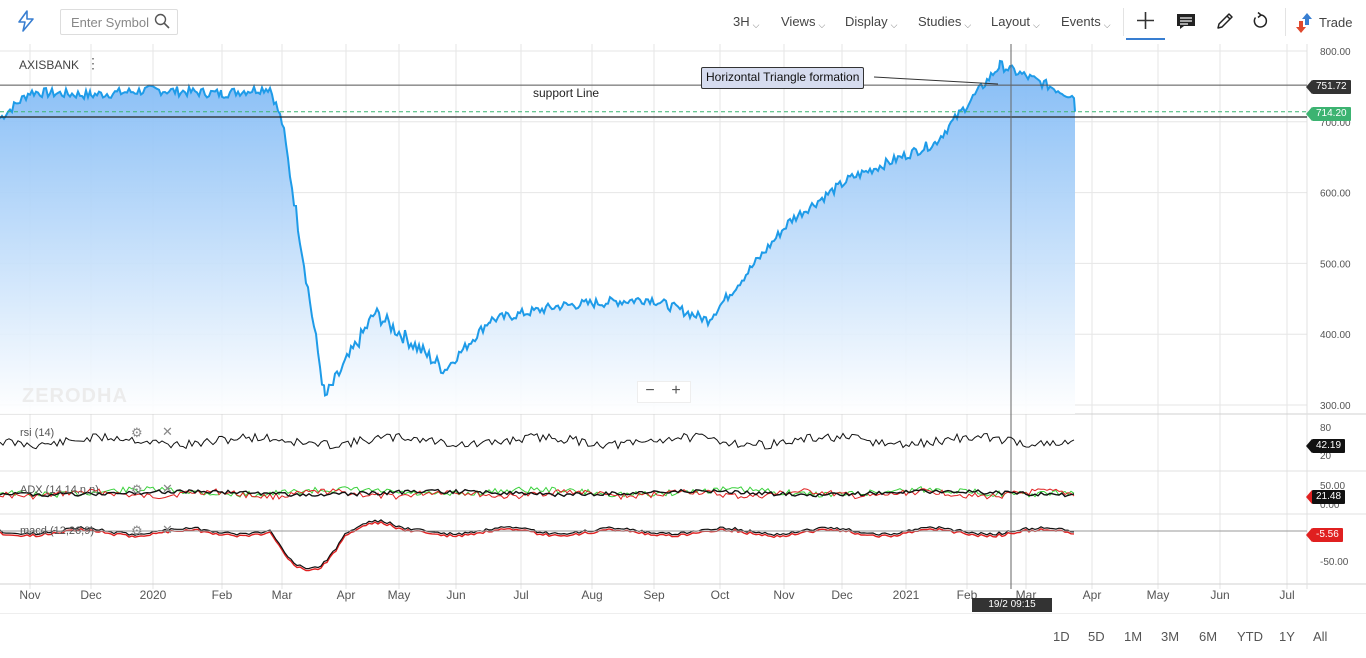 Image resolution: width=1366 pixels, height=658 pixels. I want to click on y-tick-label: 600.00, so click(1335, 194).